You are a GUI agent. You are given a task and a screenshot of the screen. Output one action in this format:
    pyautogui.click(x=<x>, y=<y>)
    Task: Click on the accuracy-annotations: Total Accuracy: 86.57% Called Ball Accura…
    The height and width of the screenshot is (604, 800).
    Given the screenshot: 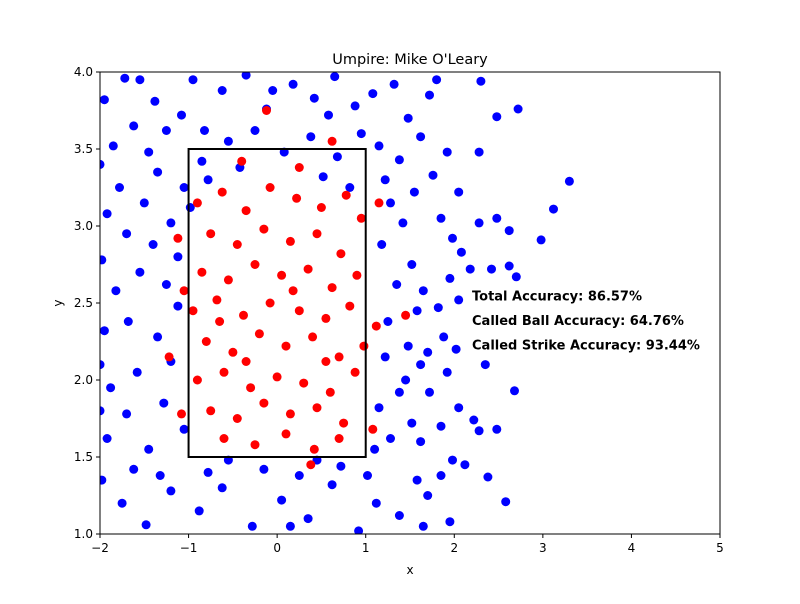 What is the action you would take?
    pyautogui.click(x=586, y=321)
    